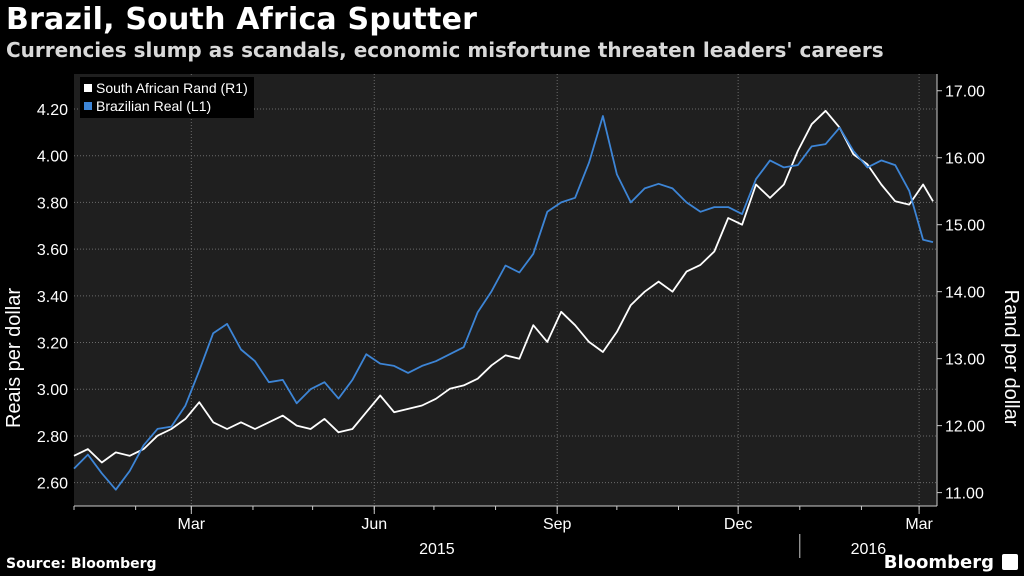 The image size is (1024, 576). Describe the element at coordinates (52, 110) in the screenshot. I see `left-tick-label: 4.20` at that location.